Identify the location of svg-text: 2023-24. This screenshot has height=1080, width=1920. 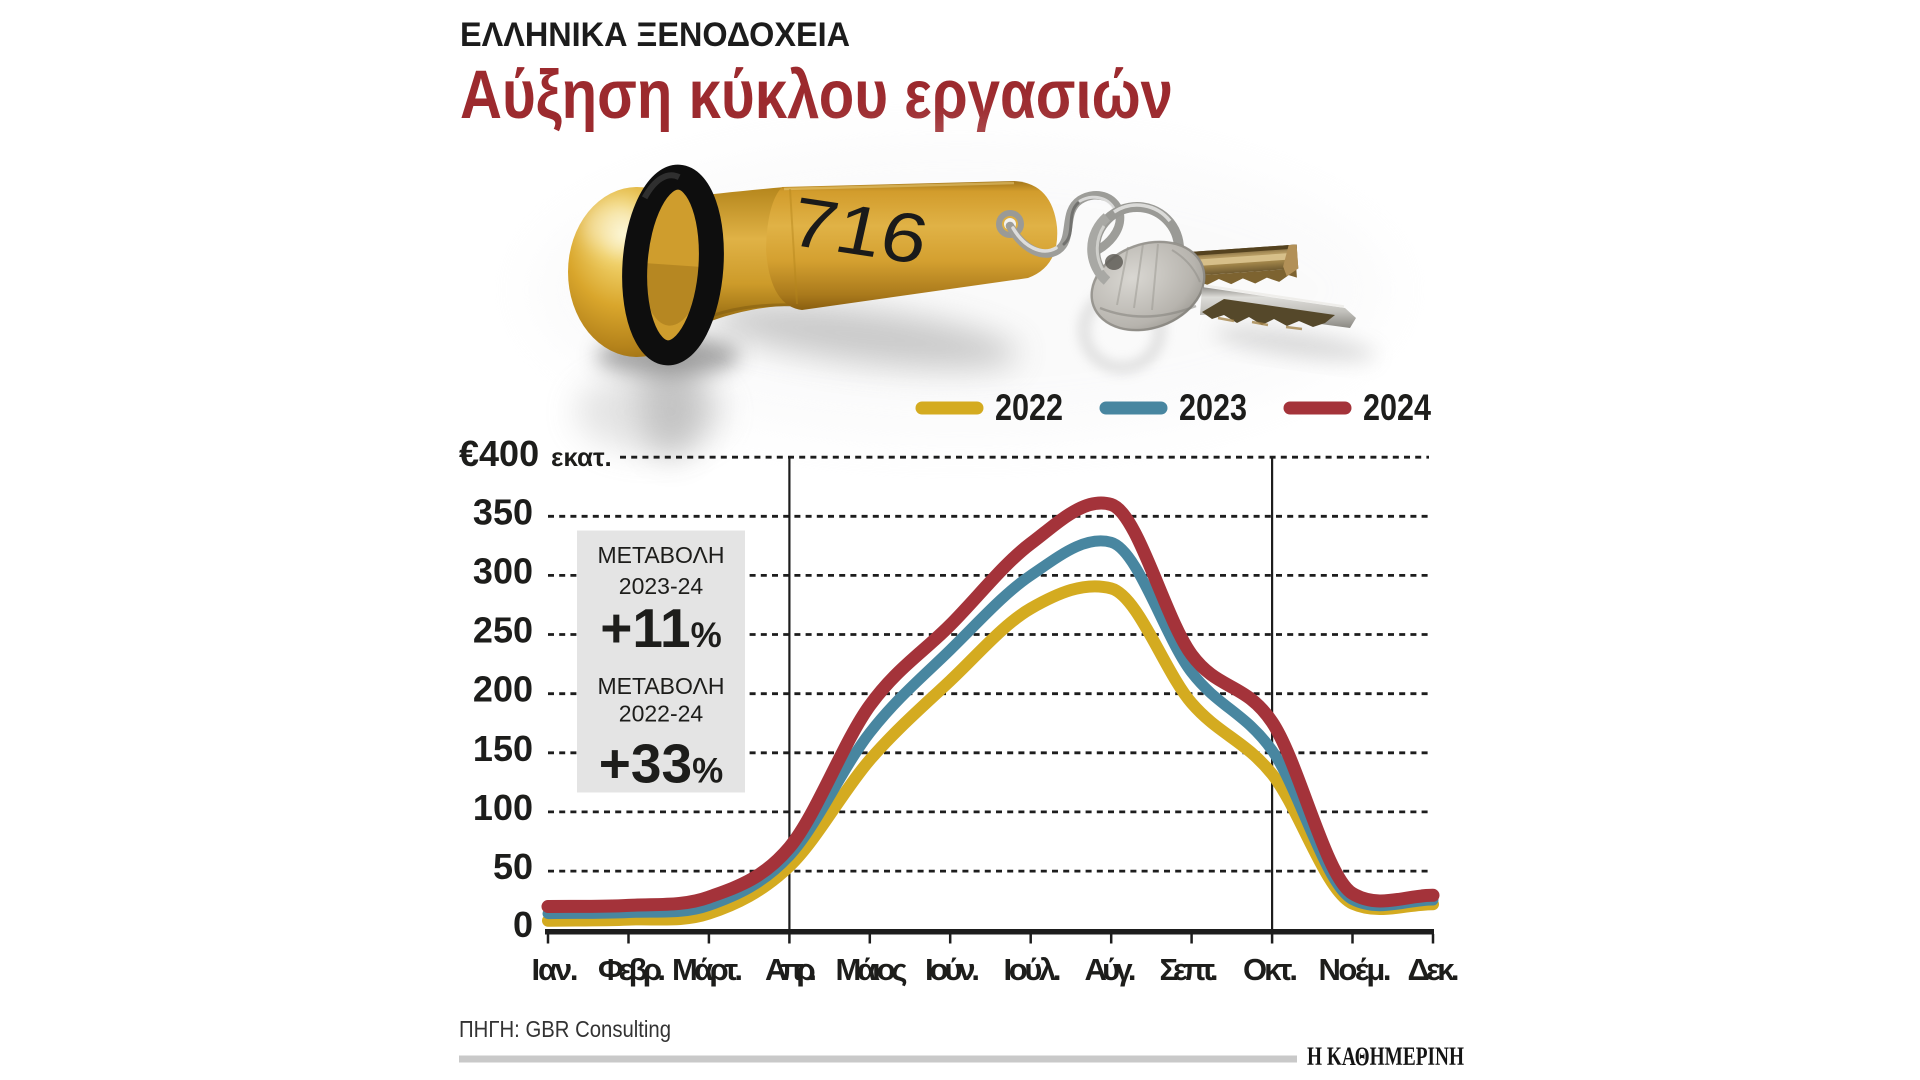
(661, 586).